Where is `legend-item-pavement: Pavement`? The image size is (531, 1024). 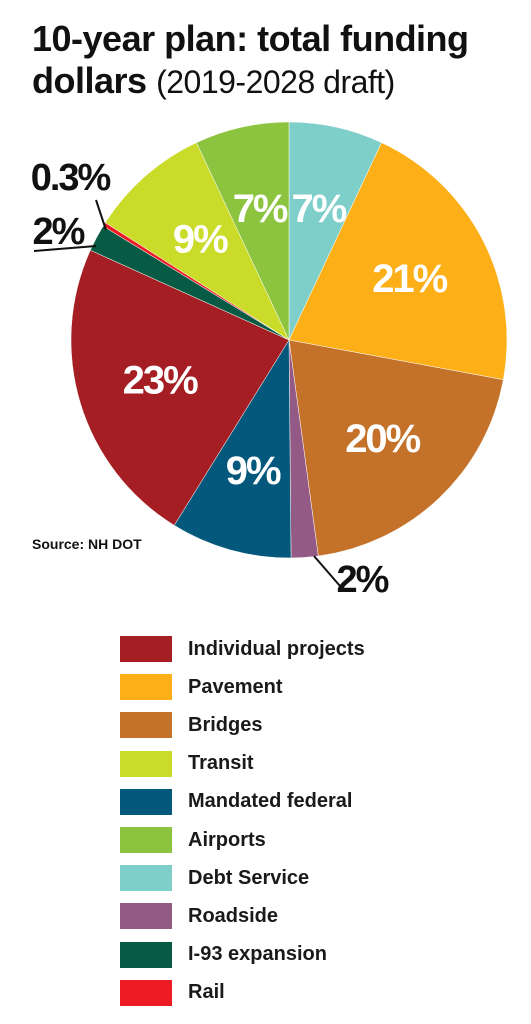
legend-item-pavement: Pavement is located at coordinates (242, 687).